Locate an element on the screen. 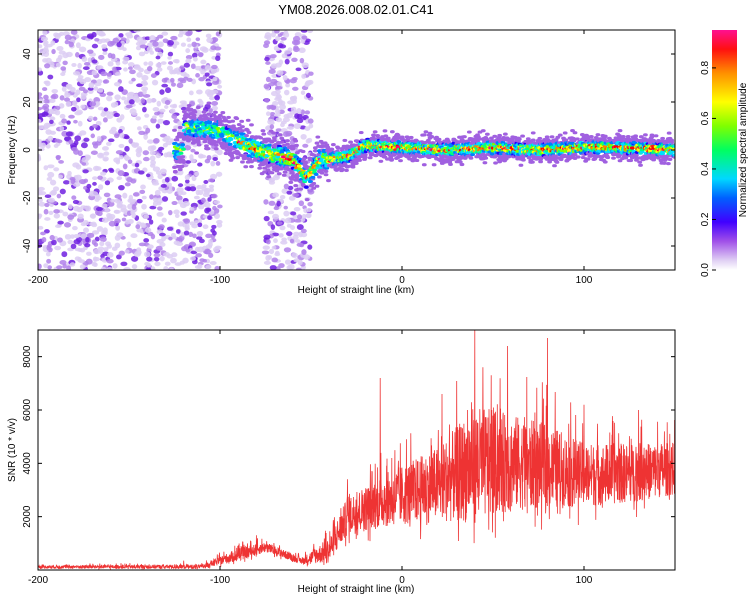 The height and width of the screenshot is (600, 750). colorbar-label: Normalized spectral amplitude is located at coordinates (743, 149).